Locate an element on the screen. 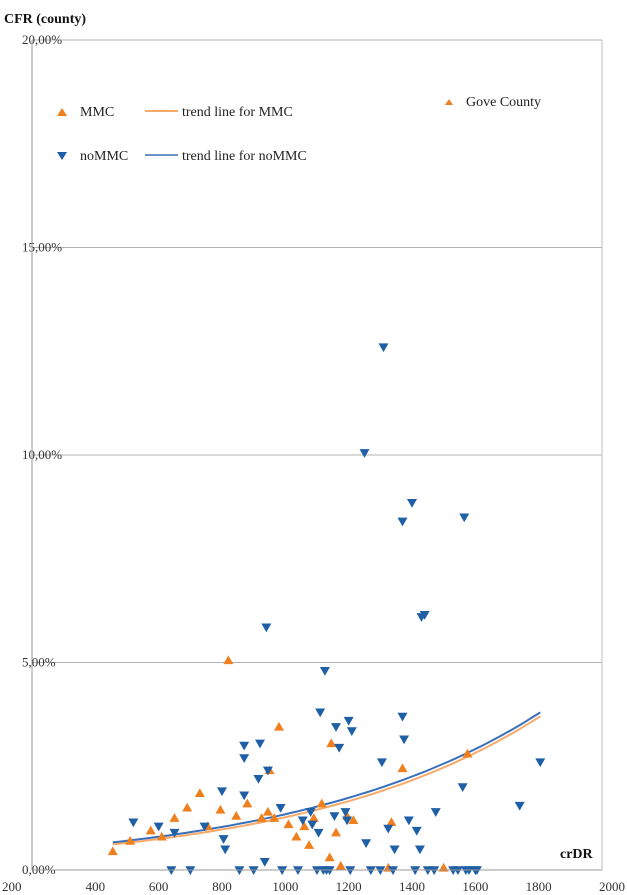 This screenshot has height=895, width=627. x-tick-label: 1200 is located at coordinates (349, 886).